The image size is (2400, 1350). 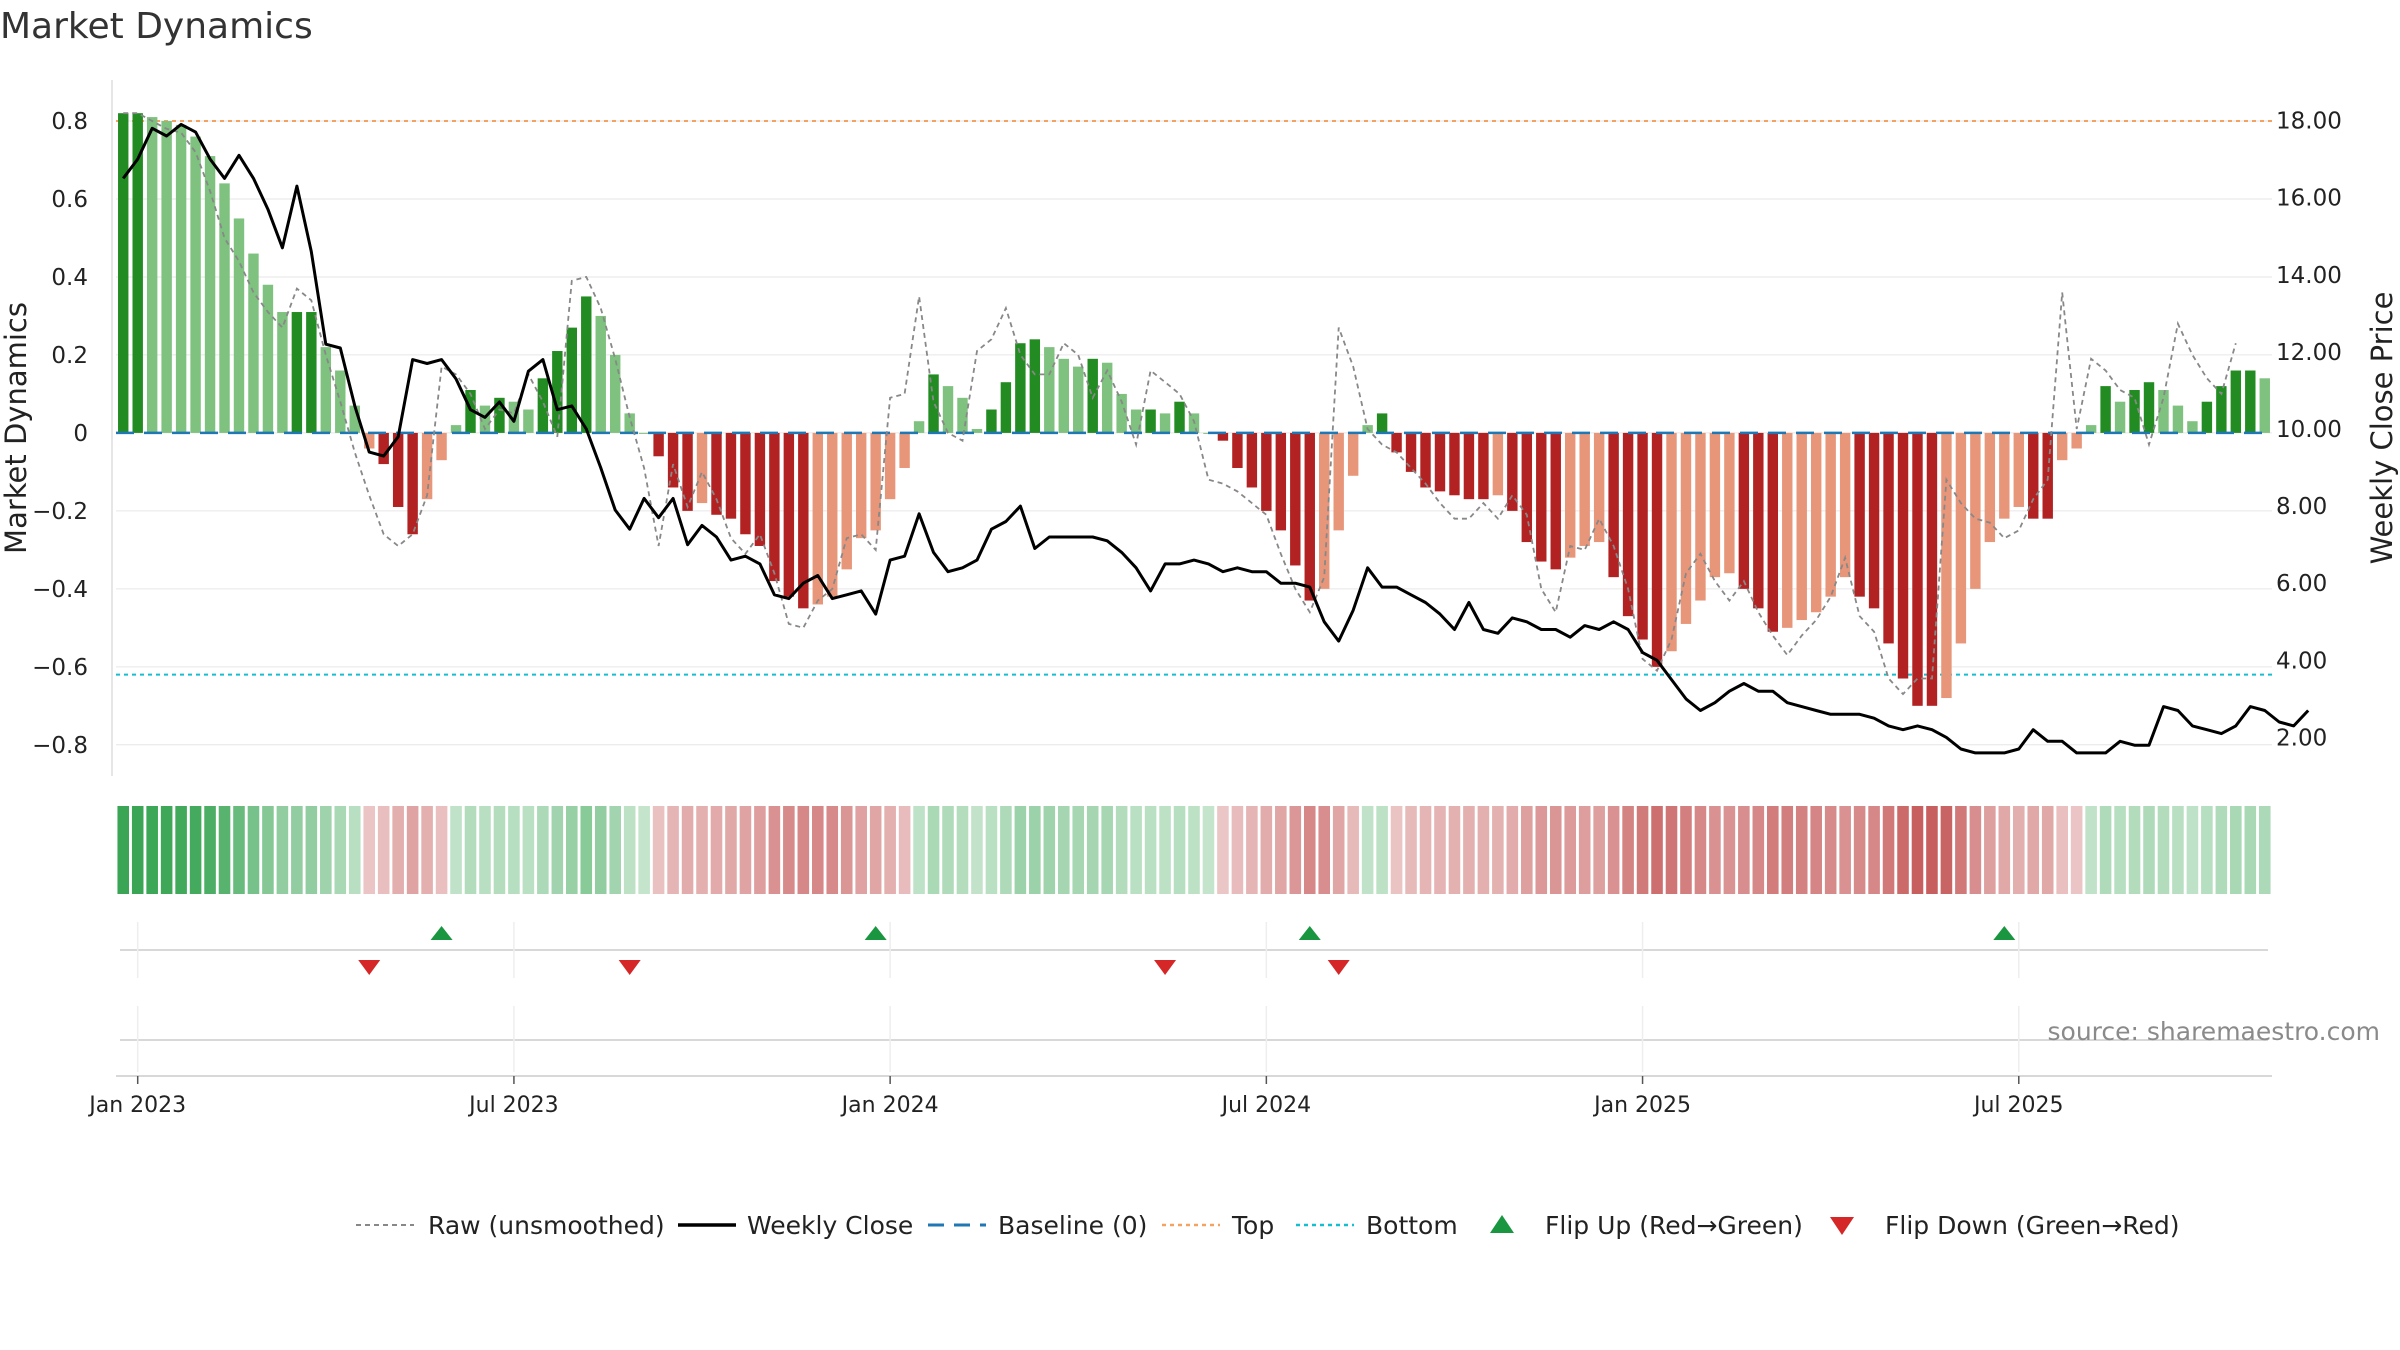 I want to click on right-tick-label: 14.00, so click(x=2309, y=276).